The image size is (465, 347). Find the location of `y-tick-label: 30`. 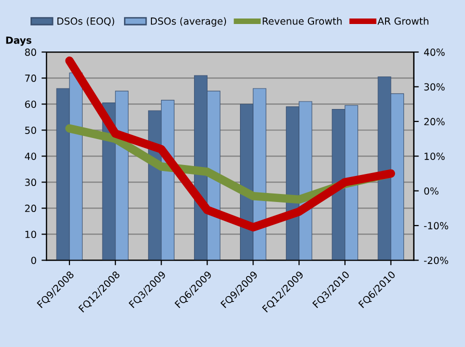

y-tick-label: 30 is located at coordinates (30, 182).